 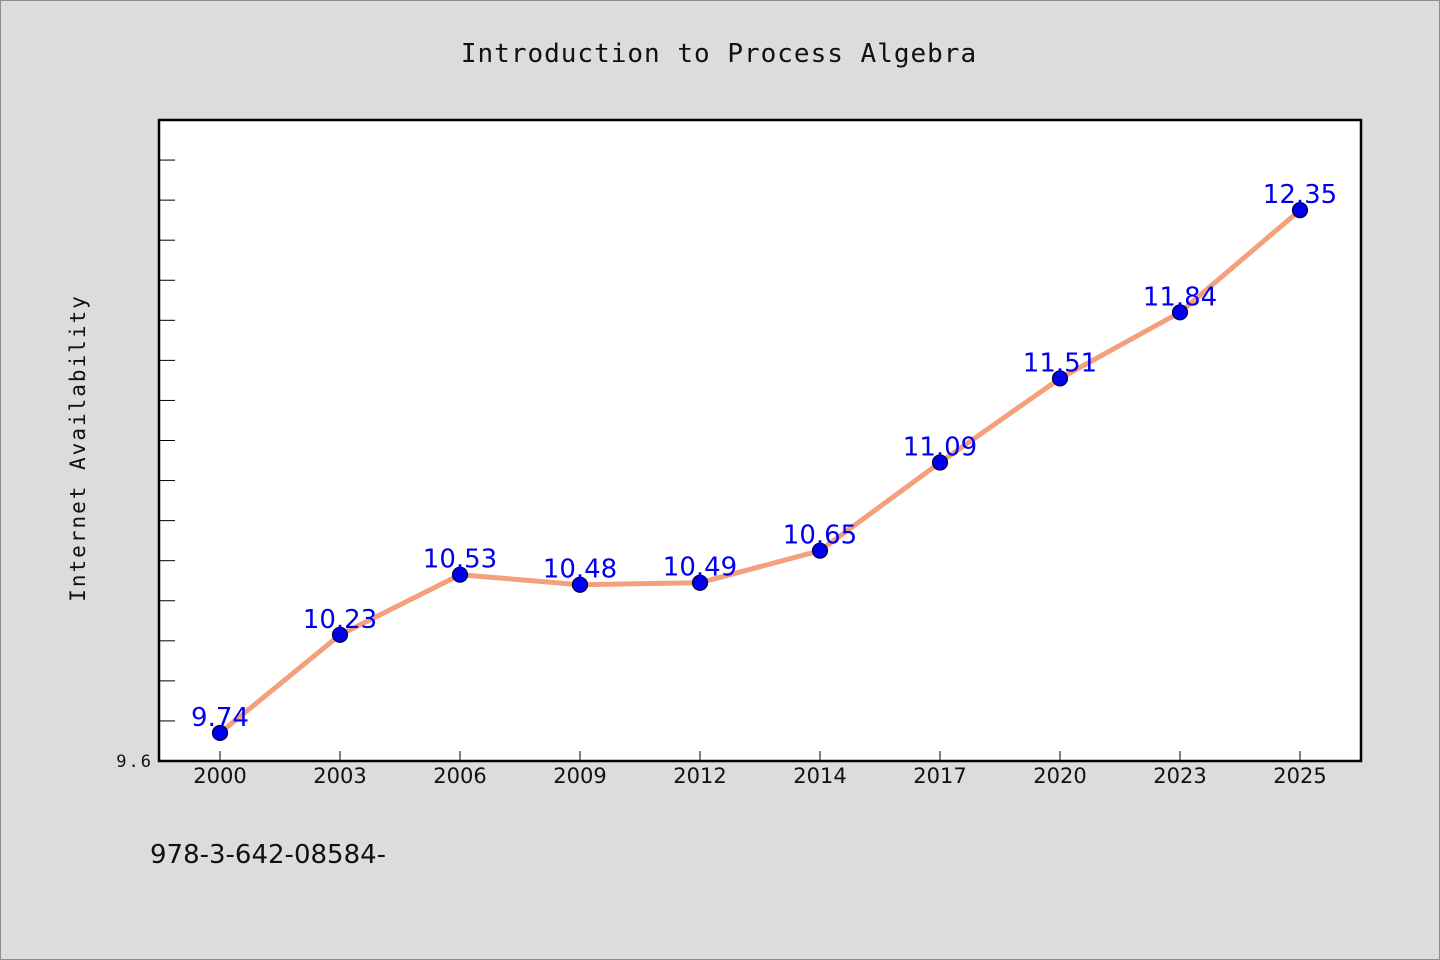 What do you see at coordinates (219, 776) in the screenshot?
I see `x-tick-label: 2000` at bounding box center [219, 776].